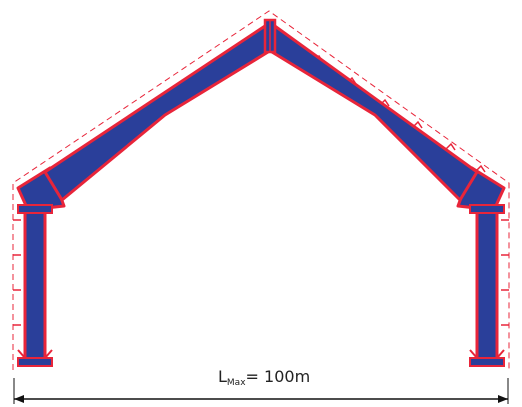  What do you see at coordinates (503, 399) in the screenshot?
I see `dimension-arrow-right-icon` at bounding box center [503, 399].